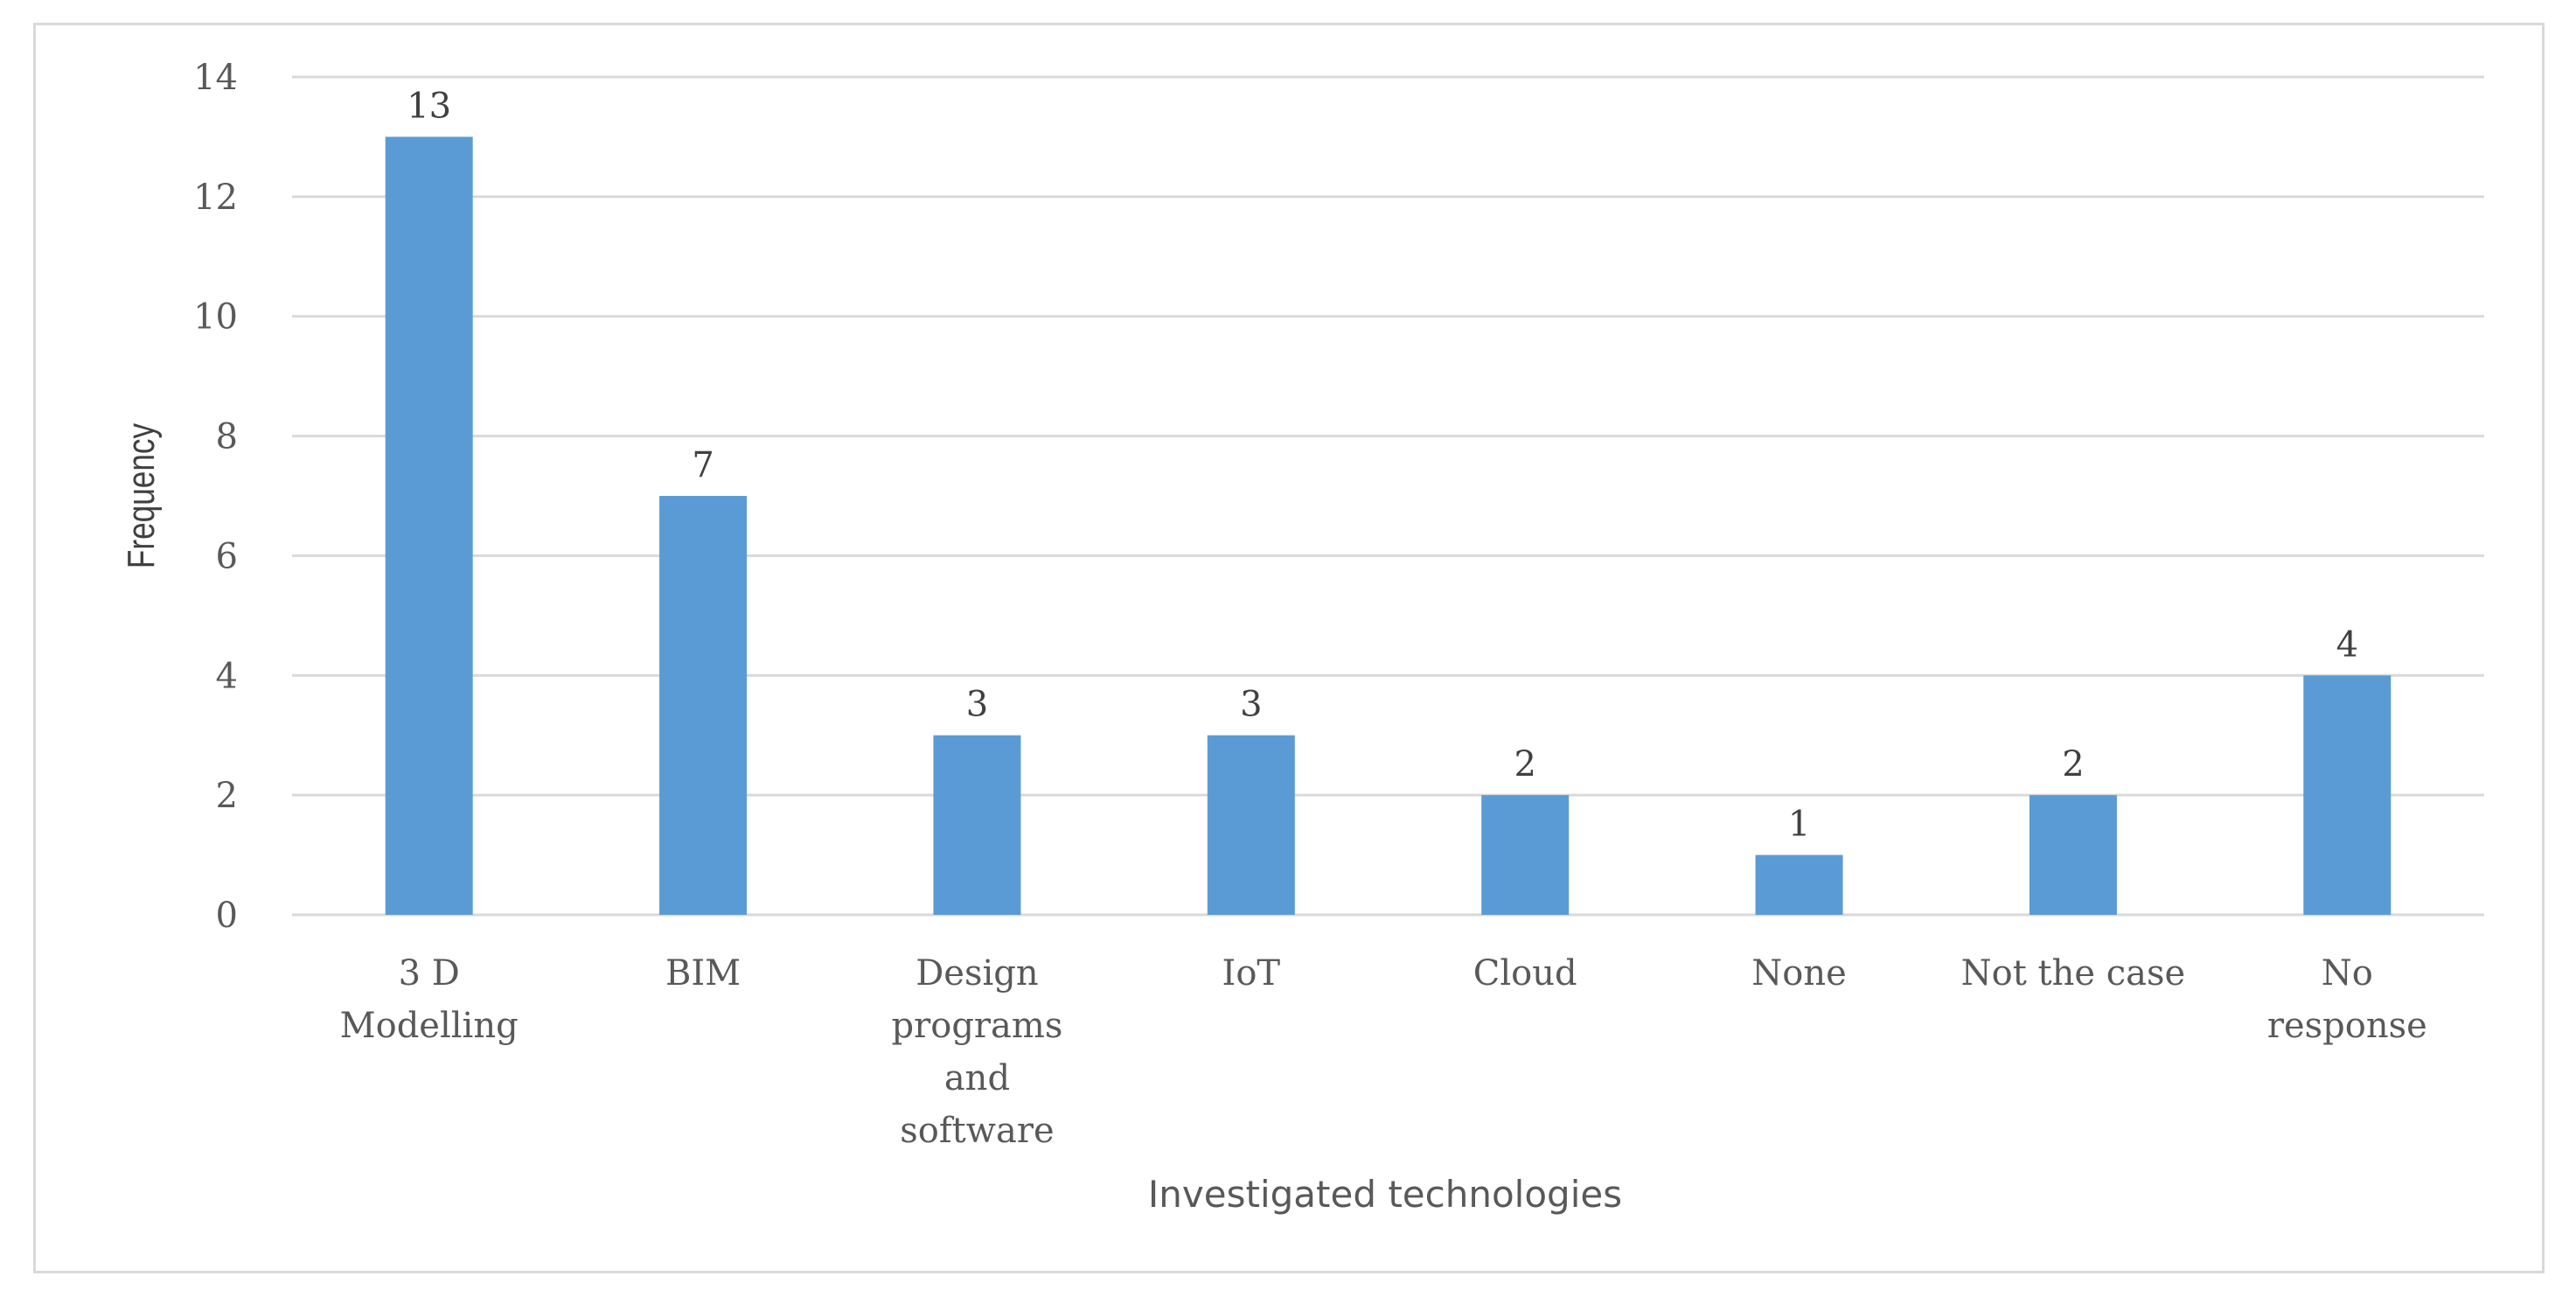 This screenshot has height=1311, width=2576. I want to click on x-tick-label: No, so click(2347, 973).